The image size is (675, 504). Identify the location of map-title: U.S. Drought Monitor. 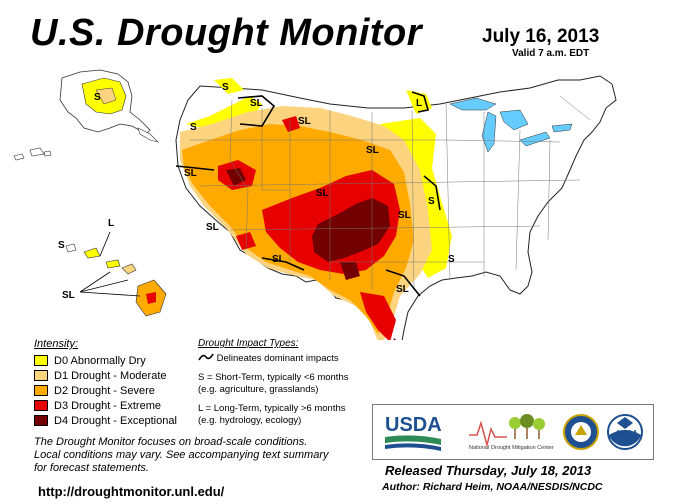
(226, 33).